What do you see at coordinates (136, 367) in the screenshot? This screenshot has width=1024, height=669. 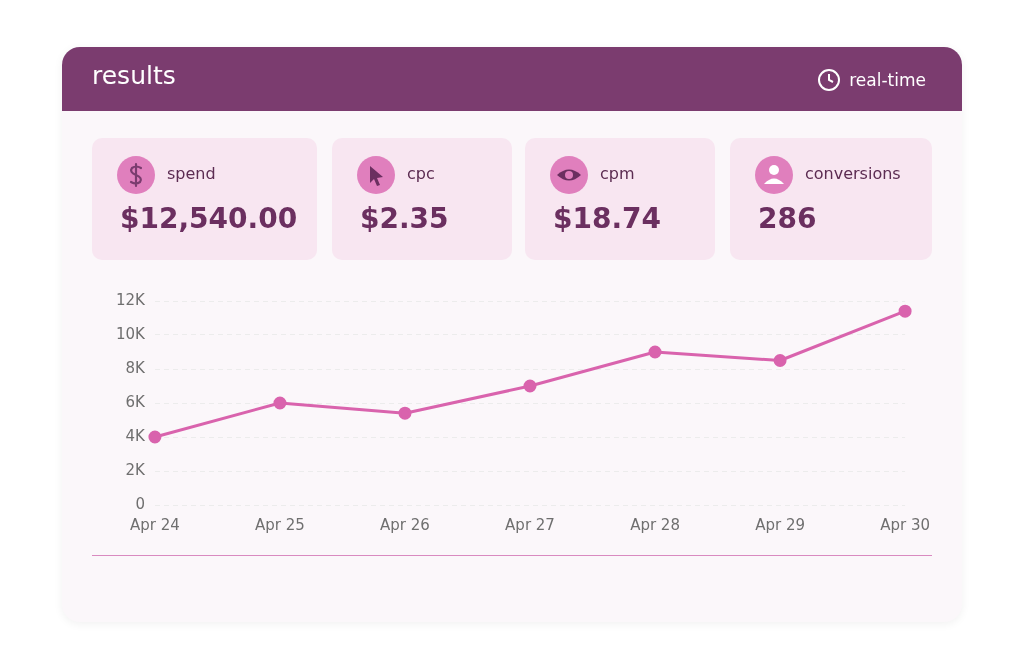 I see `y-tick-label: 8K` at bounding box center [136, 367].